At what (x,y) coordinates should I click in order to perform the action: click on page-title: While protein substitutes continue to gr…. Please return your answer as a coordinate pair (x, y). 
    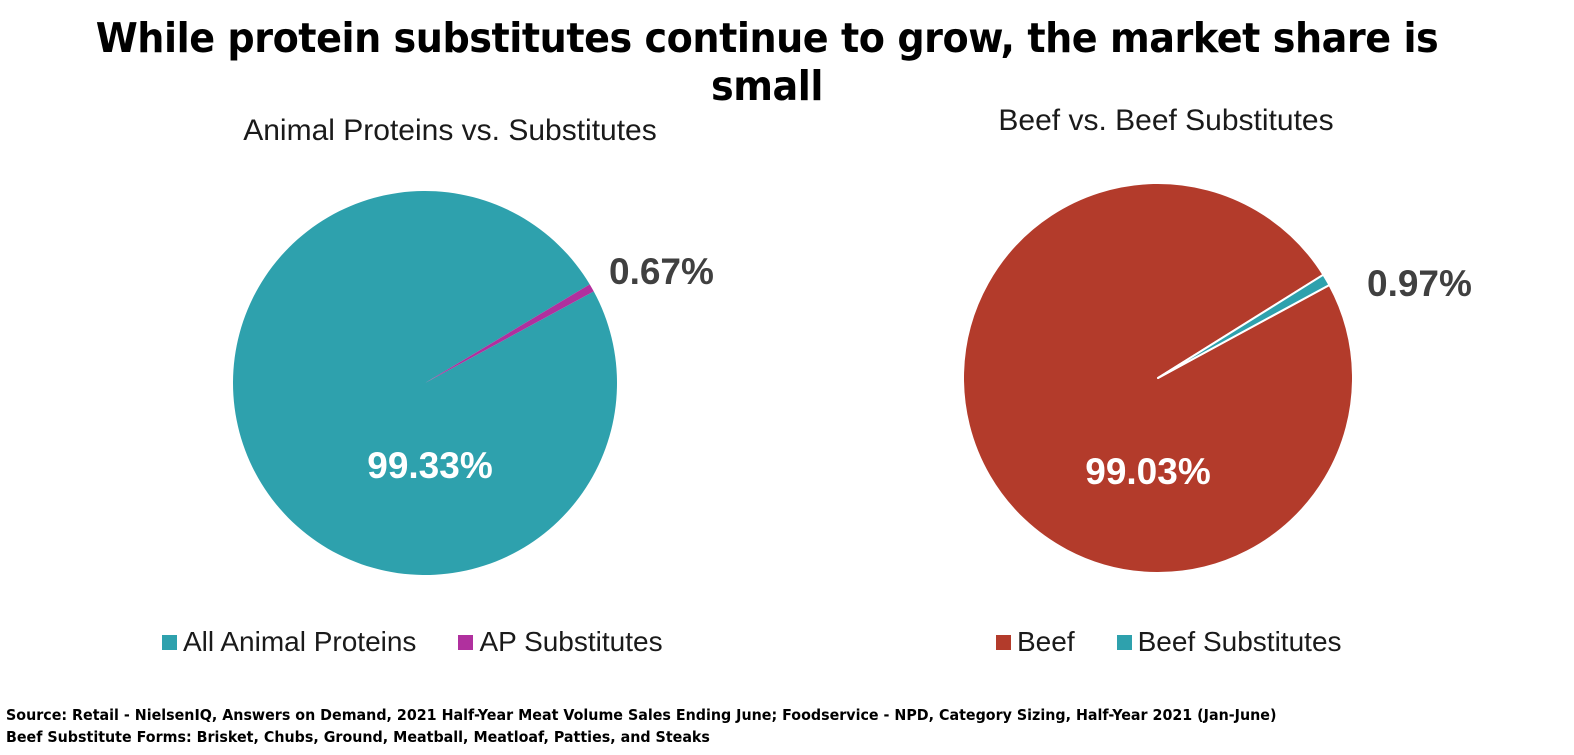
    Looking at the image, I should click on (767, 62).